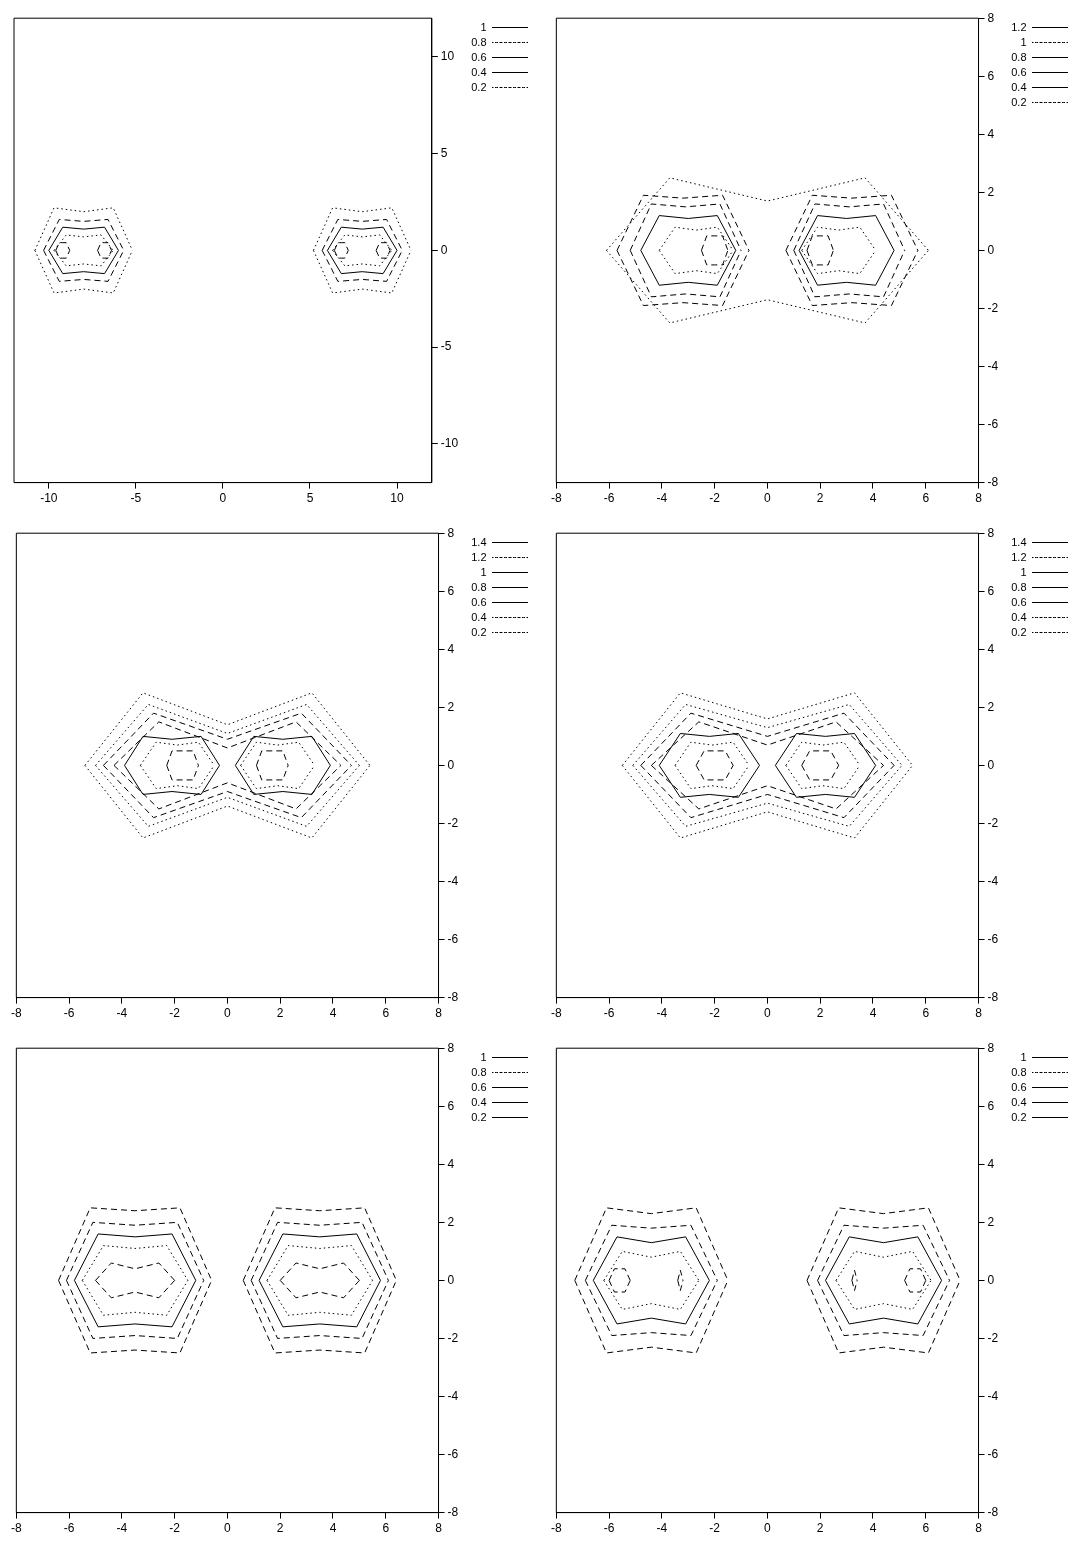 Image resolution: width=1087 pixels, height=1551 pixels. Describe the element at coordinates (136, 498) in the screenshot. I see `x-tick-label: -5` at that location.